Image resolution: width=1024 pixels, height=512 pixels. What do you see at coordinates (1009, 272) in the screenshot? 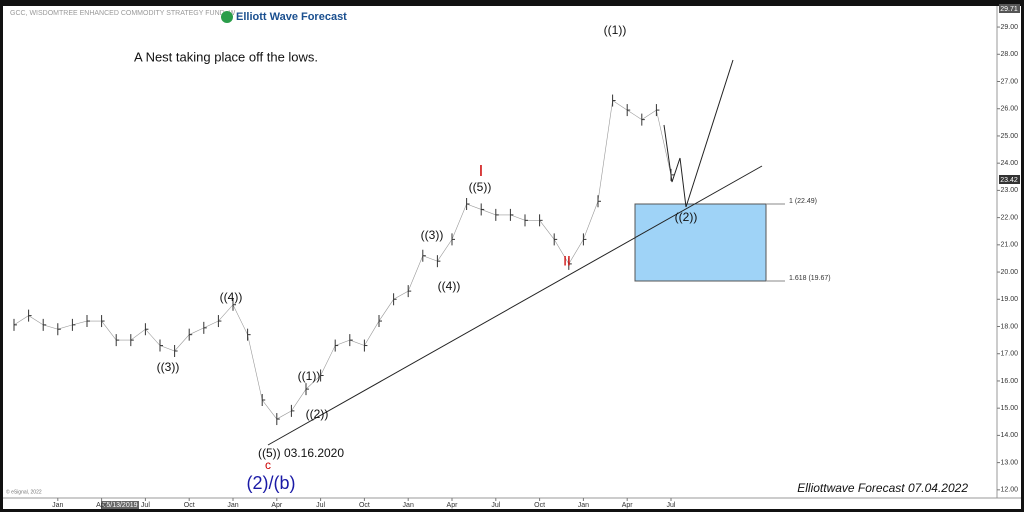
I see `y-tick-label: 20.00` at bounding box center [1009, 272].